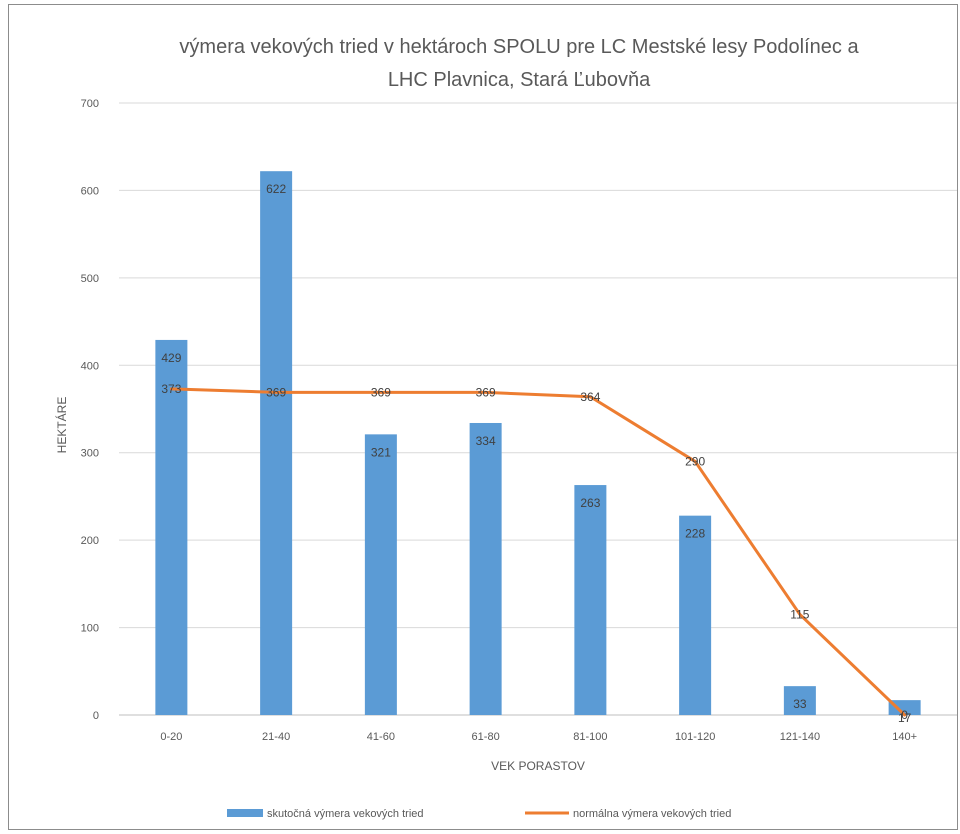  What do you see at coordinates (90, 104) in the screenshot?
I see `y-tick-label: 700` at bounding box center [90, 104].